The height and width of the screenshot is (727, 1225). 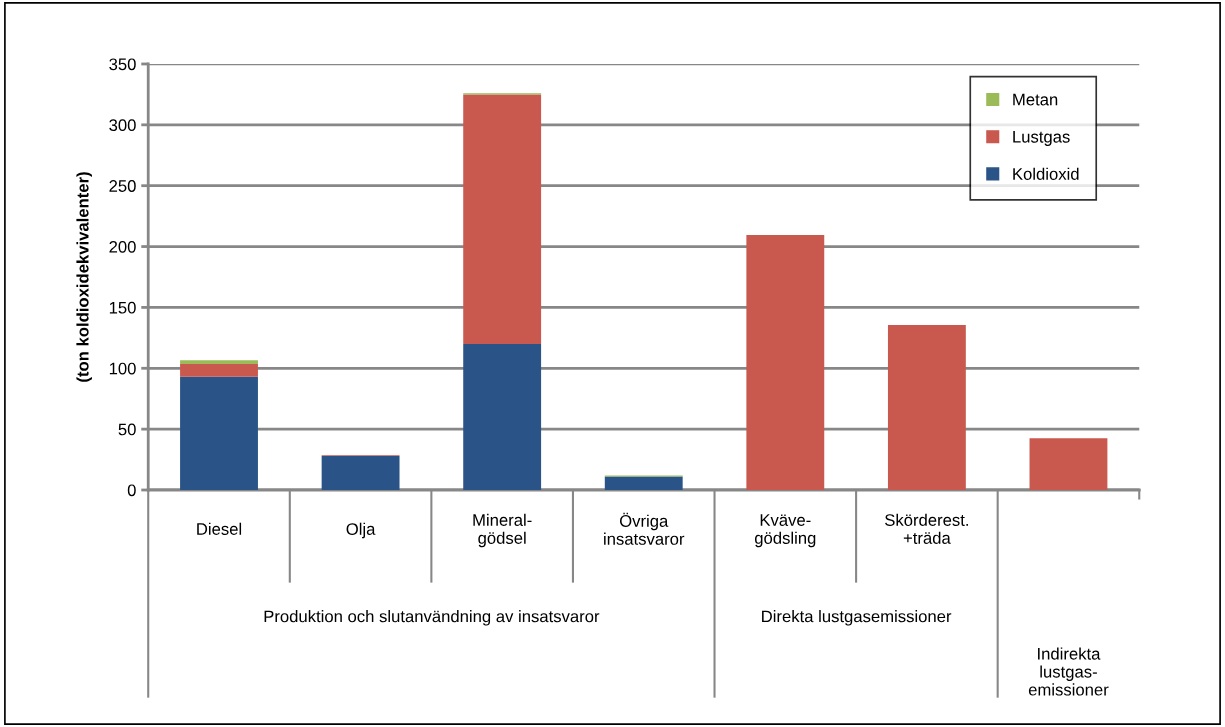 I want to click on x-tick-label: Olja, so click(x=361, y=530).